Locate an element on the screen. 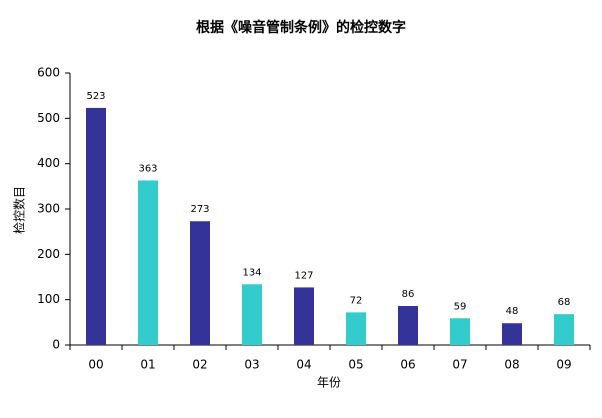  y-tick-label: 0 is located at coordinates (56, 345).